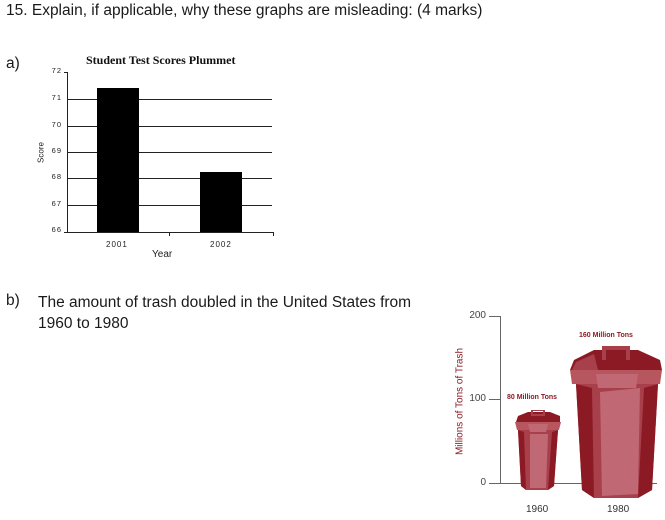  What do you see at coordinates (13, 63) in the screenshot?
I see `part-a-label: a)` at bounding box center [13, 63].